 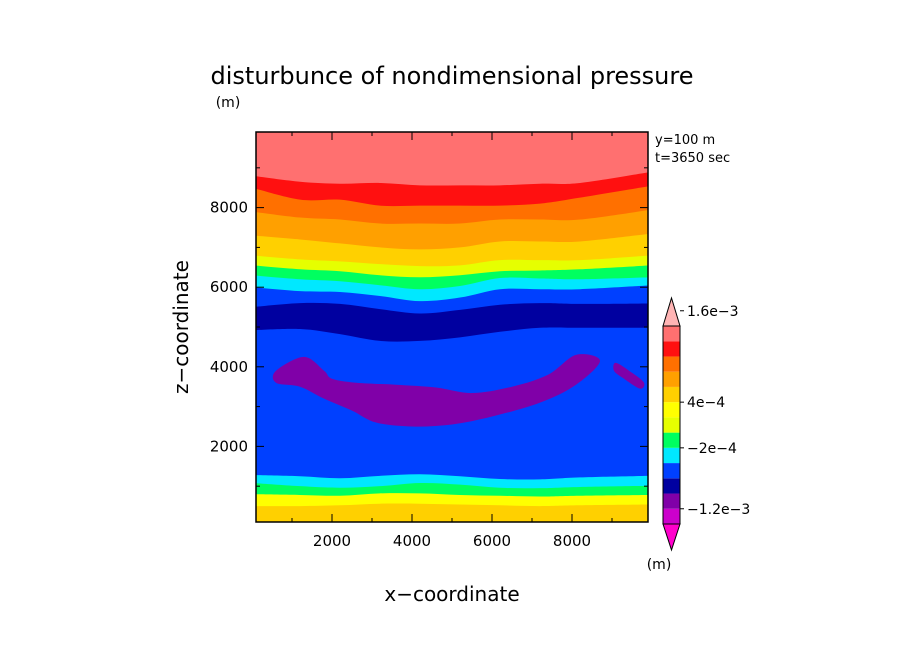 What do you see at coordinates (713, 312) in the screenshot?
I see `colorbar-tick-label: 1.6e−3` at bounding box center [713, 312].